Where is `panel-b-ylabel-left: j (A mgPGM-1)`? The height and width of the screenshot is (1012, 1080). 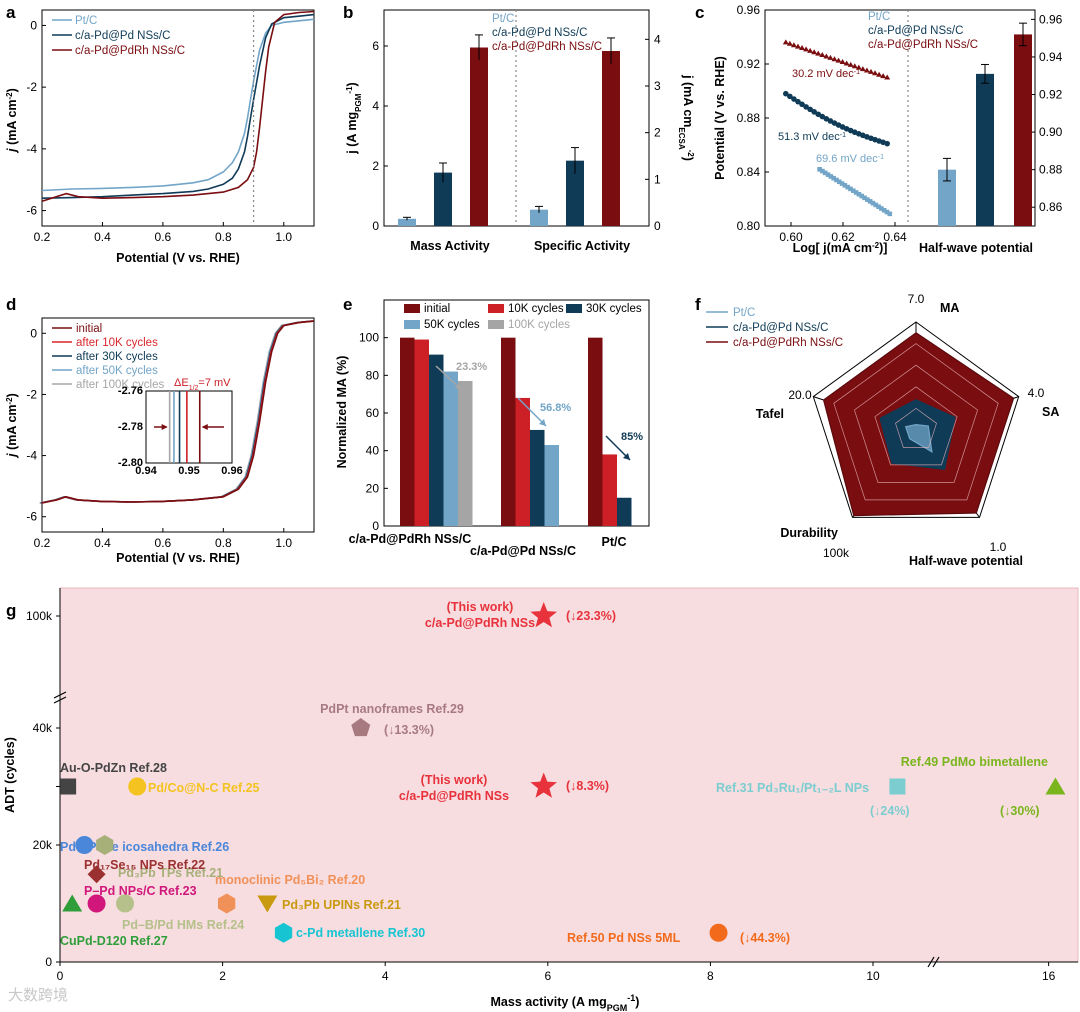
panel-b-ylabel-left: j (A mgPGM-1) is located at coordinates (354, 118).